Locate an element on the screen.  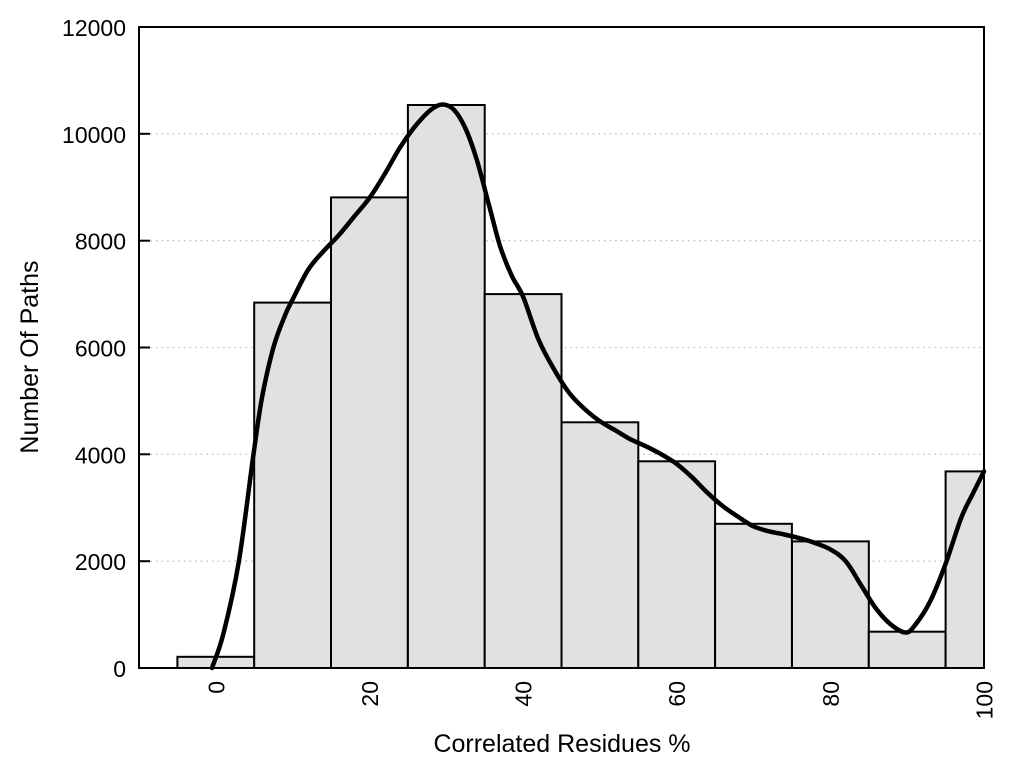
x-tick-label-40: 40 is located at coordinates (524, 694).